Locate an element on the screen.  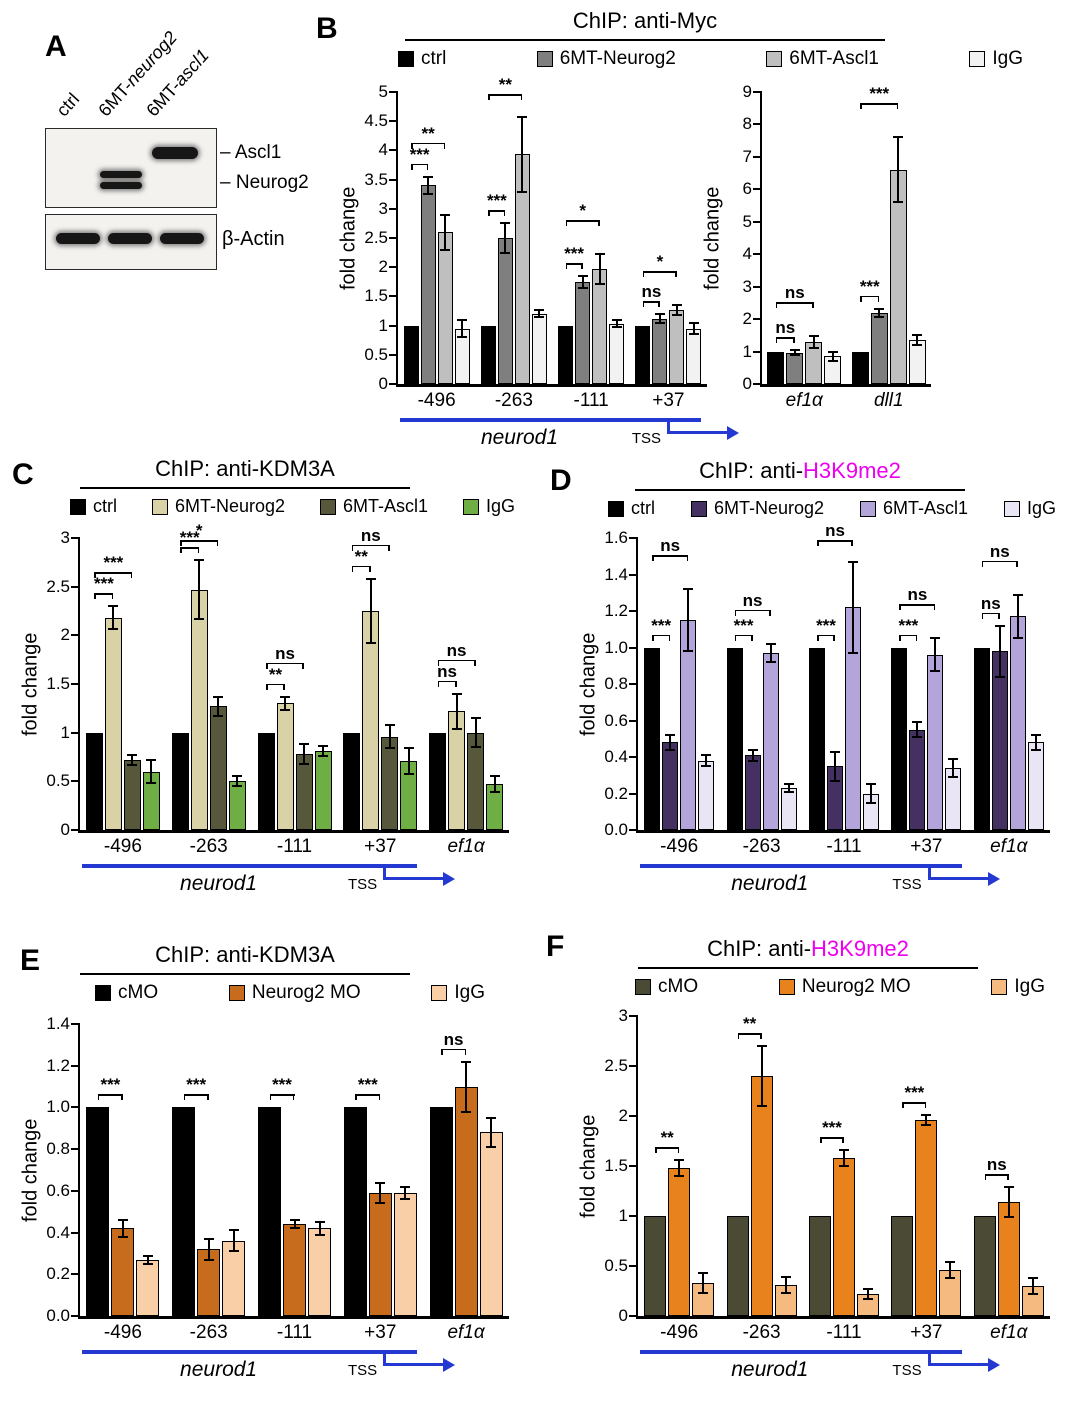
legend-swatch-ctrl is located at coordinates (616, 508).